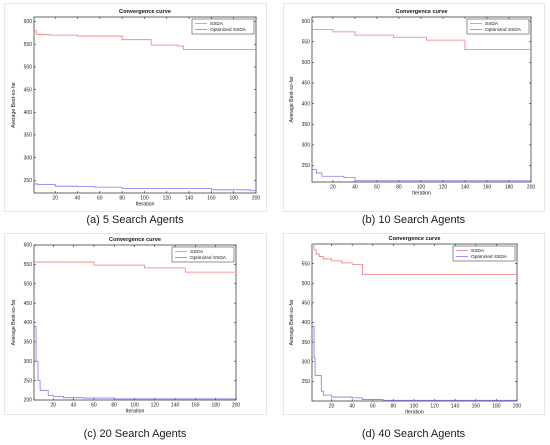 The height and width of the screenshot is (445, 550). I want to click on y-tick-label: 600, so click(306, 22).